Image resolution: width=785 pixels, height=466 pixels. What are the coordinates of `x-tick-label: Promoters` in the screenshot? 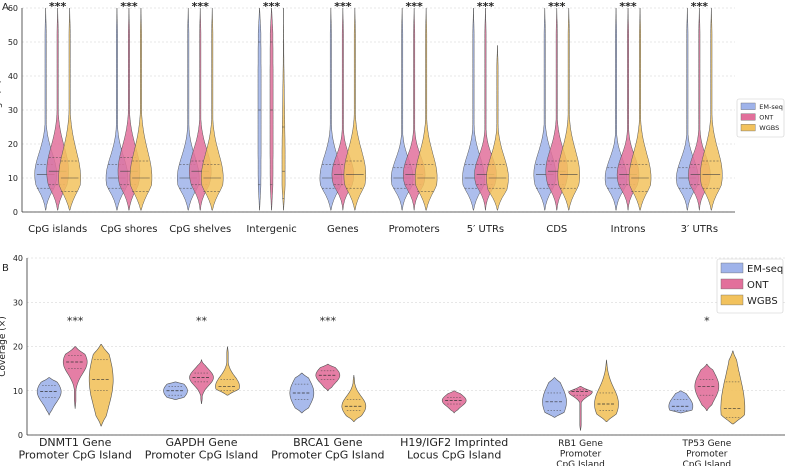 It's located at (414, 229).